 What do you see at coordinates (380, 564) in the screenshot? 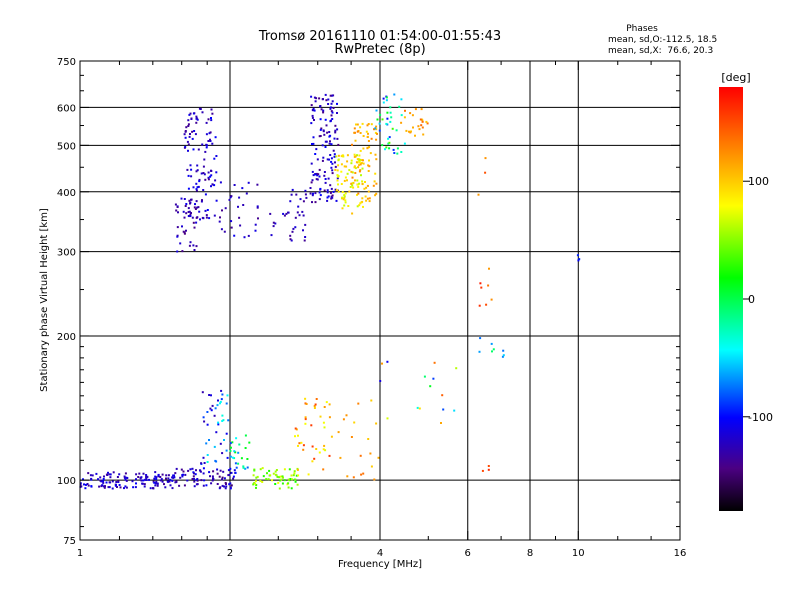
I see `x-axis-label: Frequency [MHz]` at bounding box center [380, 564].